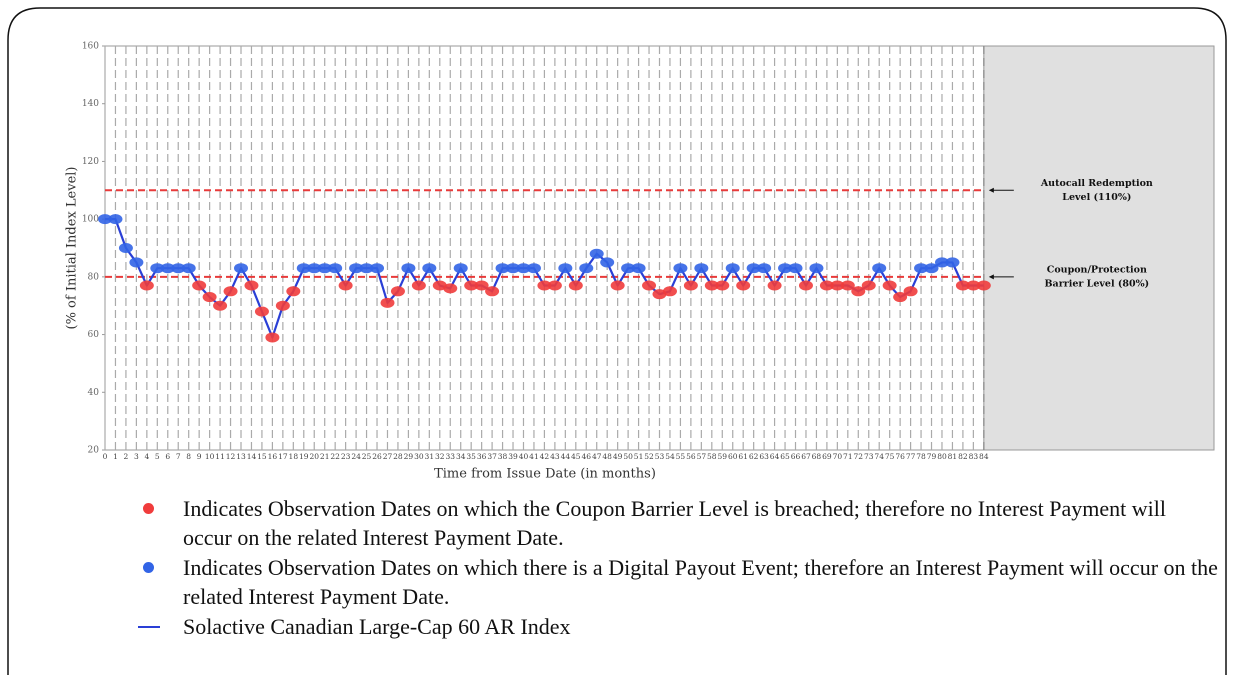 Image resolution: width=1234 pixels, height=680 pixels. What do you see at coordinates (94, 393) in the screenshot?
I see `y-tick-label: 40` at bounding box center [94, 393].